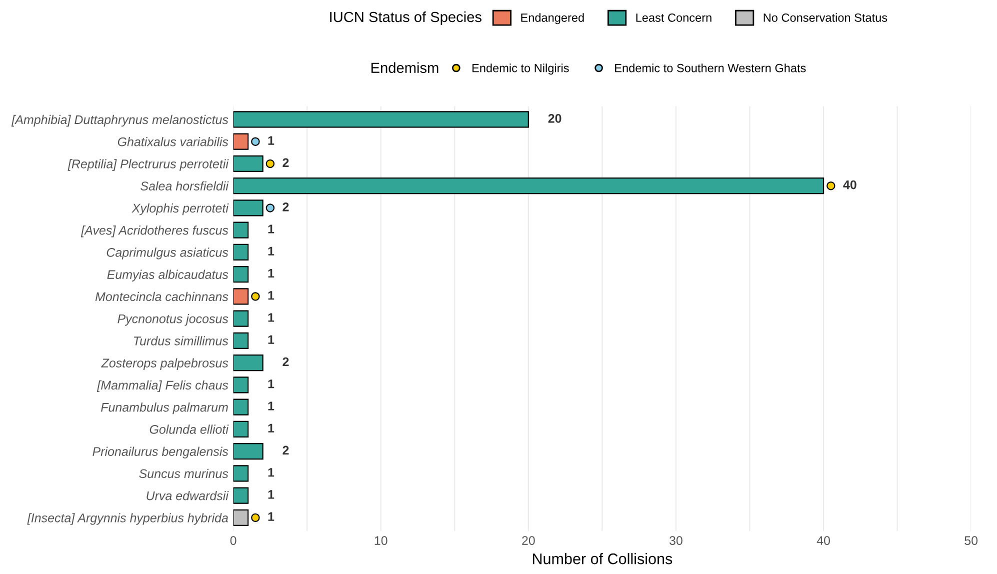  Describe the element at coordinates (167, 254) in the screenshot. I see `y-tick-label: Caprimulgus asiaticus` at that location.